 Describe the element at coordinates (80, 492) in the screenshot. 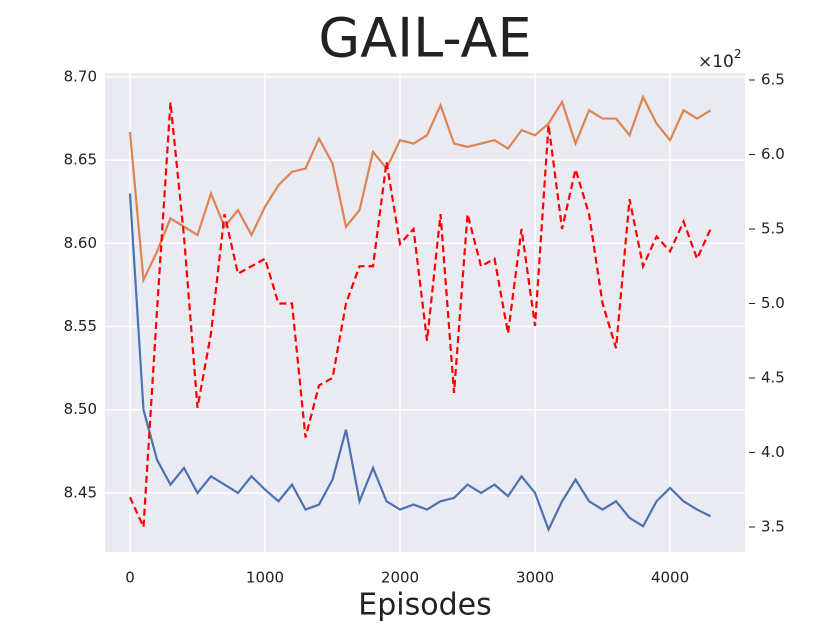

I see `y-tick-label: 8.45` at that location.